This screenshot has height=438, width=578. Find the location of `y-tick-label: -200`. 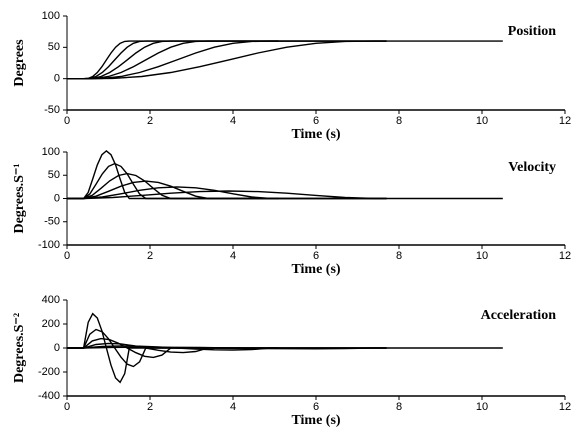

y-tick-label: -200 is located at coordinates (49, 372).